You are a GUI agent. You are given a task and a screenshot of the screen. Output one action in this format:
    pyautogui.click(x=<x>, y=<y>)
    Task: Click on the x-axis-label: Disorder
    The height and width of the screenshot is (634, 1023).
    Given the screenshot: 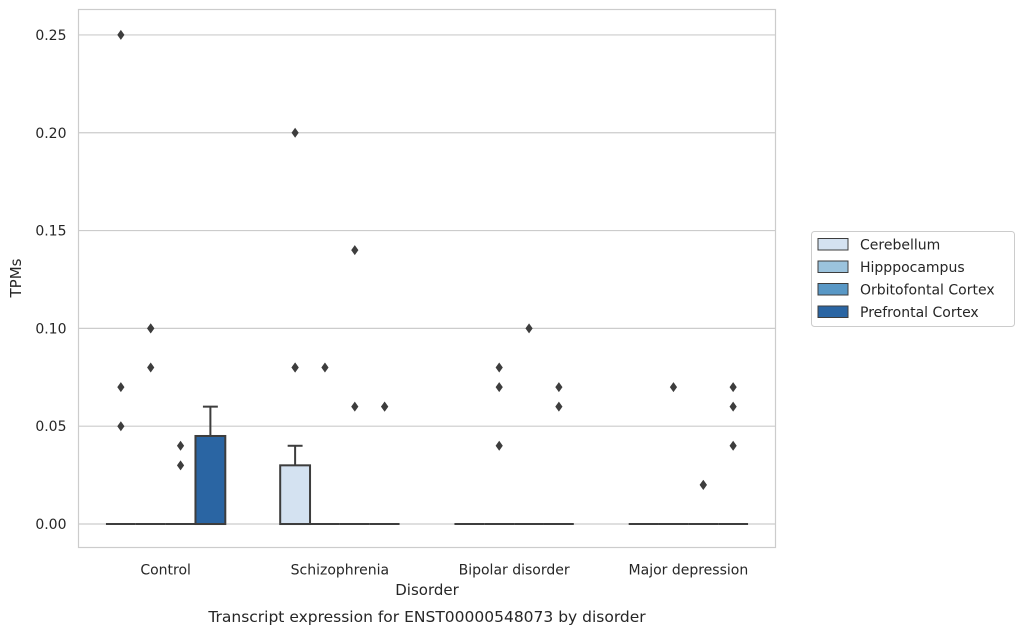 What is the action you would take?
    pyautogui.click(x=427, y=590)
    